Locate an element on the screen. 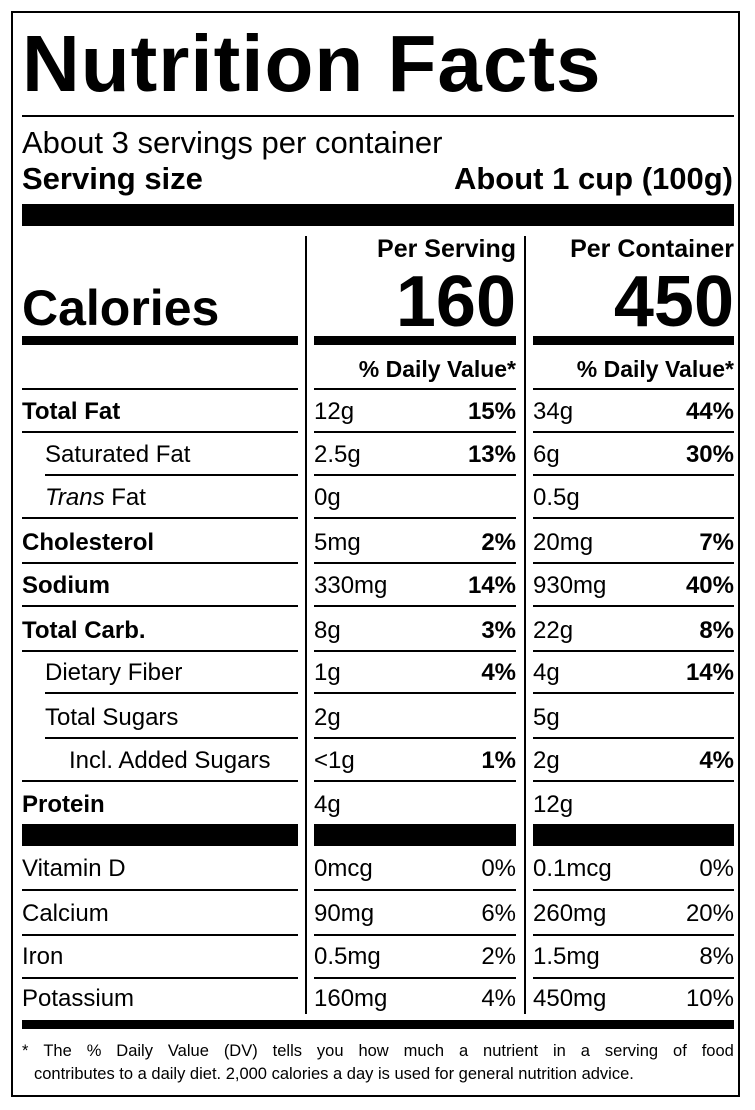 The width and height of the screenshot is (755, 1110). serving-size-label: Serving size is located at coordinates (112, 178).